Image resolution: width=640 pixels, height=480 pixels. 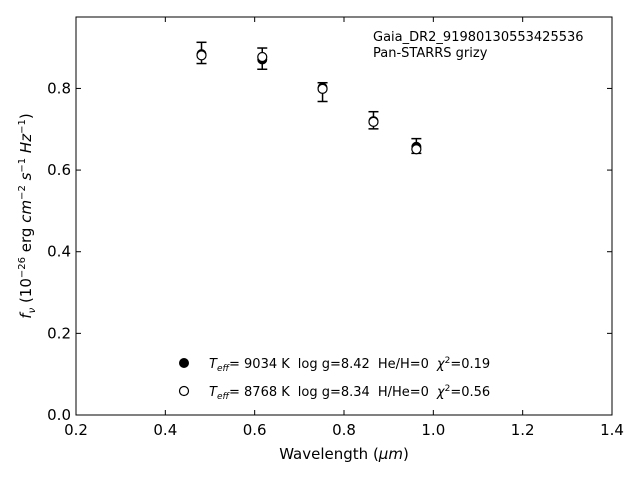 What do you see at coordinates (59, 415) in the screenshot?
I see `y-tick-label: 0.0` at bounding box center [59, 415].